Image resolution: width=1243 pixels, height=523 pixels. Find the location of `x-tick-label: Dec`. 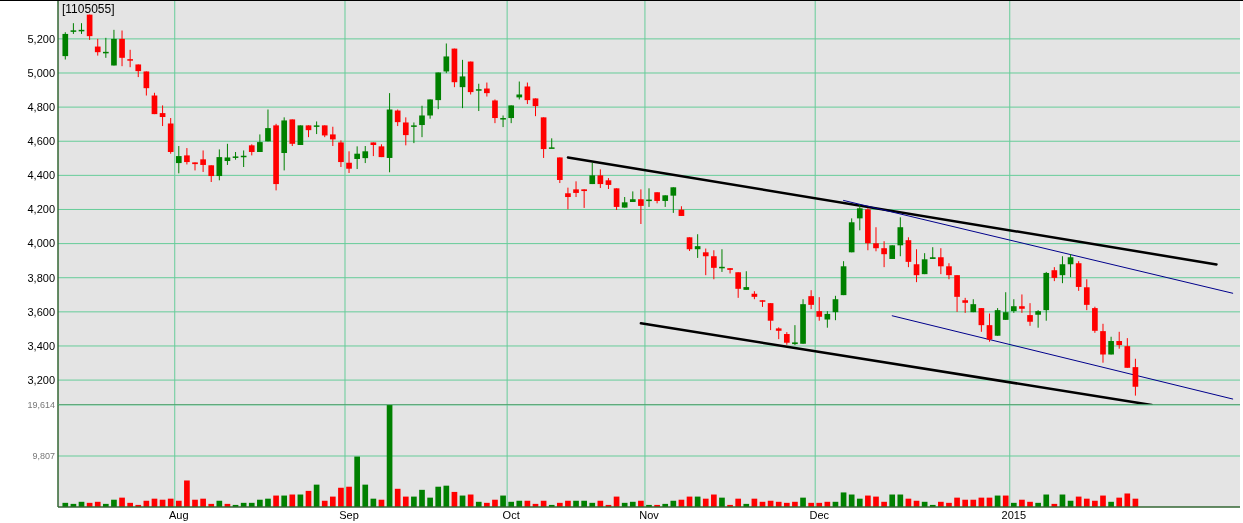

x-tick-label: Dec is located at coordinates (819, 515).